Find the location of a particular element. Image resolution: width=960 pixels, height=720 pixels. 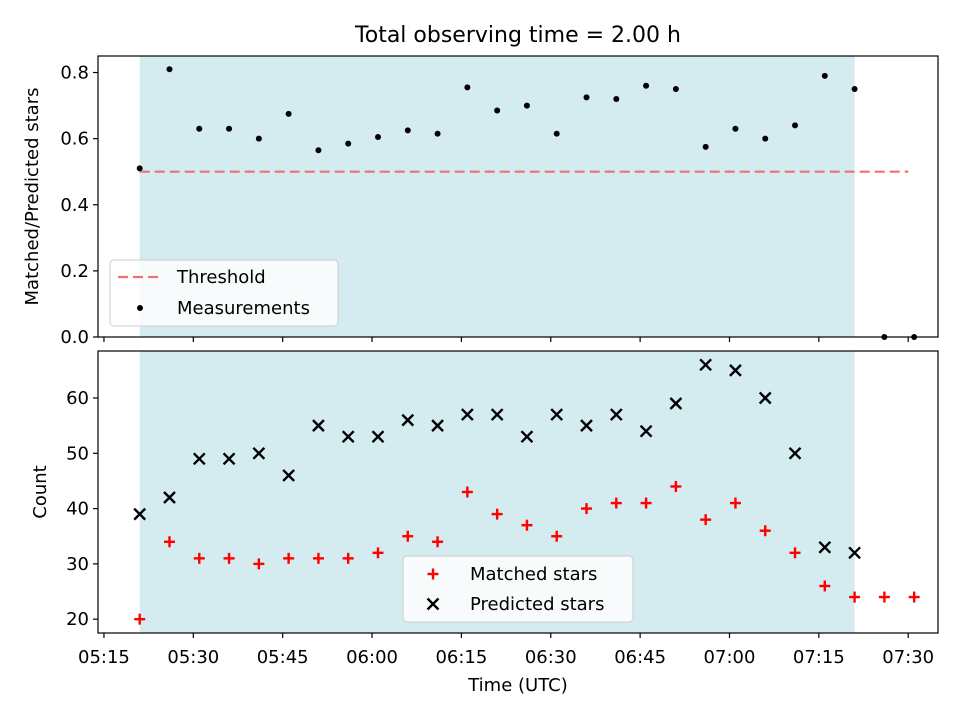

bottom-y-axis: 20 30 40 50 60 is located at coordinates (82, 509).